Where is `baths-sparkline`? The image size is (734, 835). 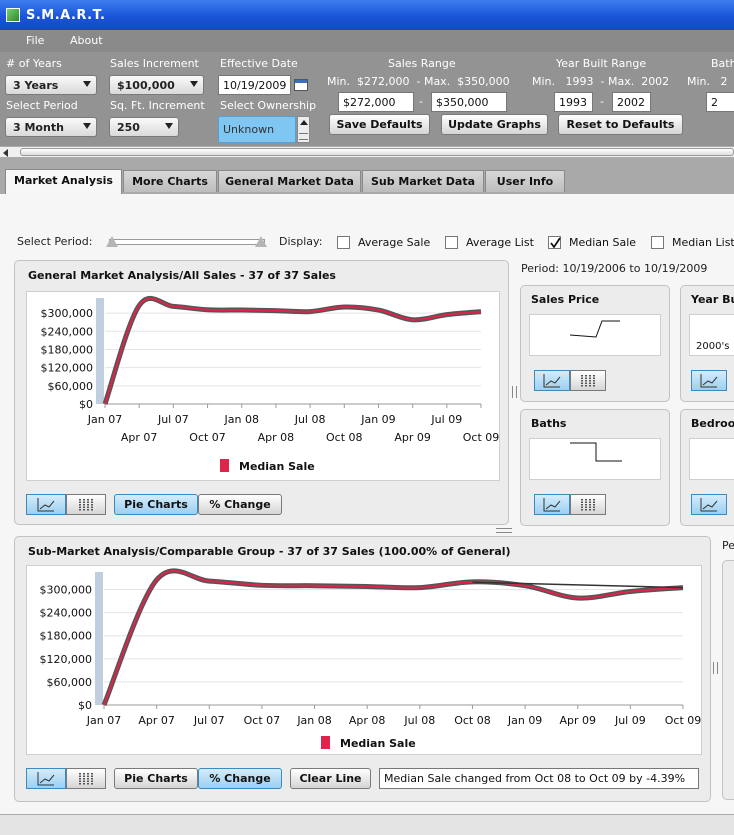 baths-sparkline is located at coordinates (596, 452).